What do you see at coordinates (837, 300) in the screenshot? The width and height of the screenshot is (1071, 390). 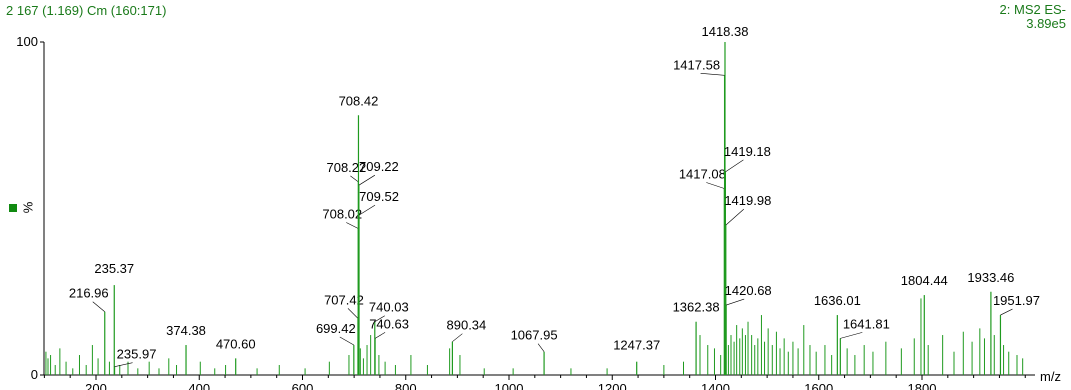 I see `peak-label: 1636.01` at bounding box center [837, 300].